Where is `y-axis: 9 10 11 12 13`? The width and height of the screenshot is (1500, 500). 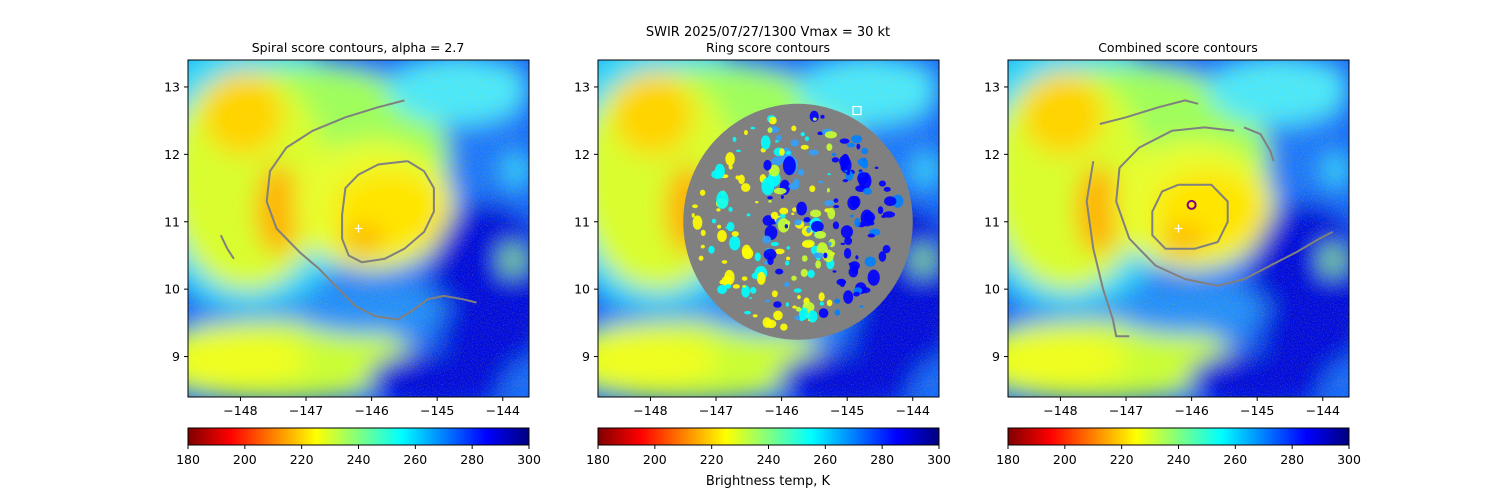
y-axis: 9 10 11 12 13 is located at coordinates (176, 221).